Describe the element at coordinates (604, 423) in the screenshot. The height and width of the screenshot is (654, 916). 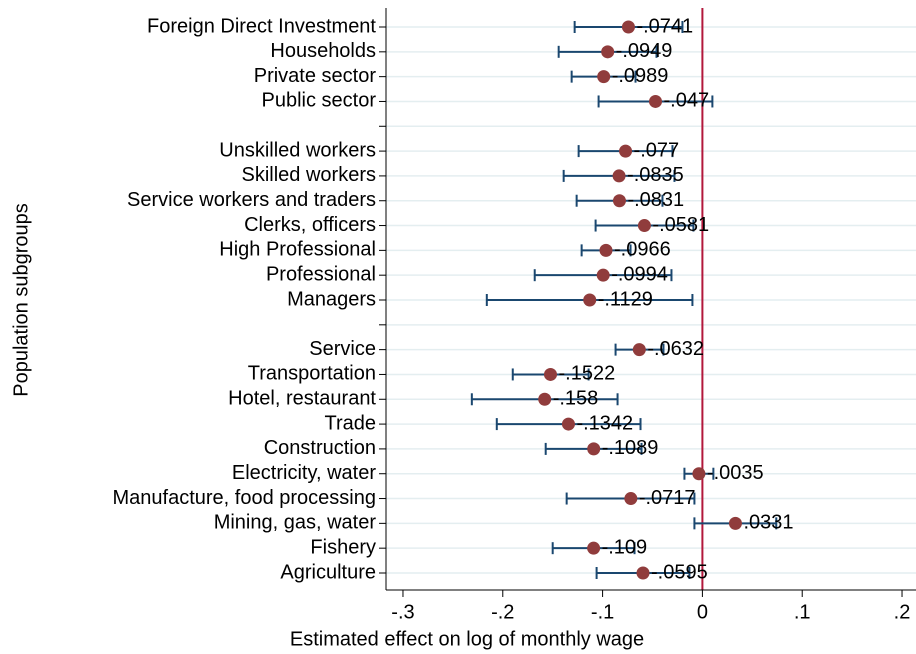
I see `value-label: -.1342` at that location.